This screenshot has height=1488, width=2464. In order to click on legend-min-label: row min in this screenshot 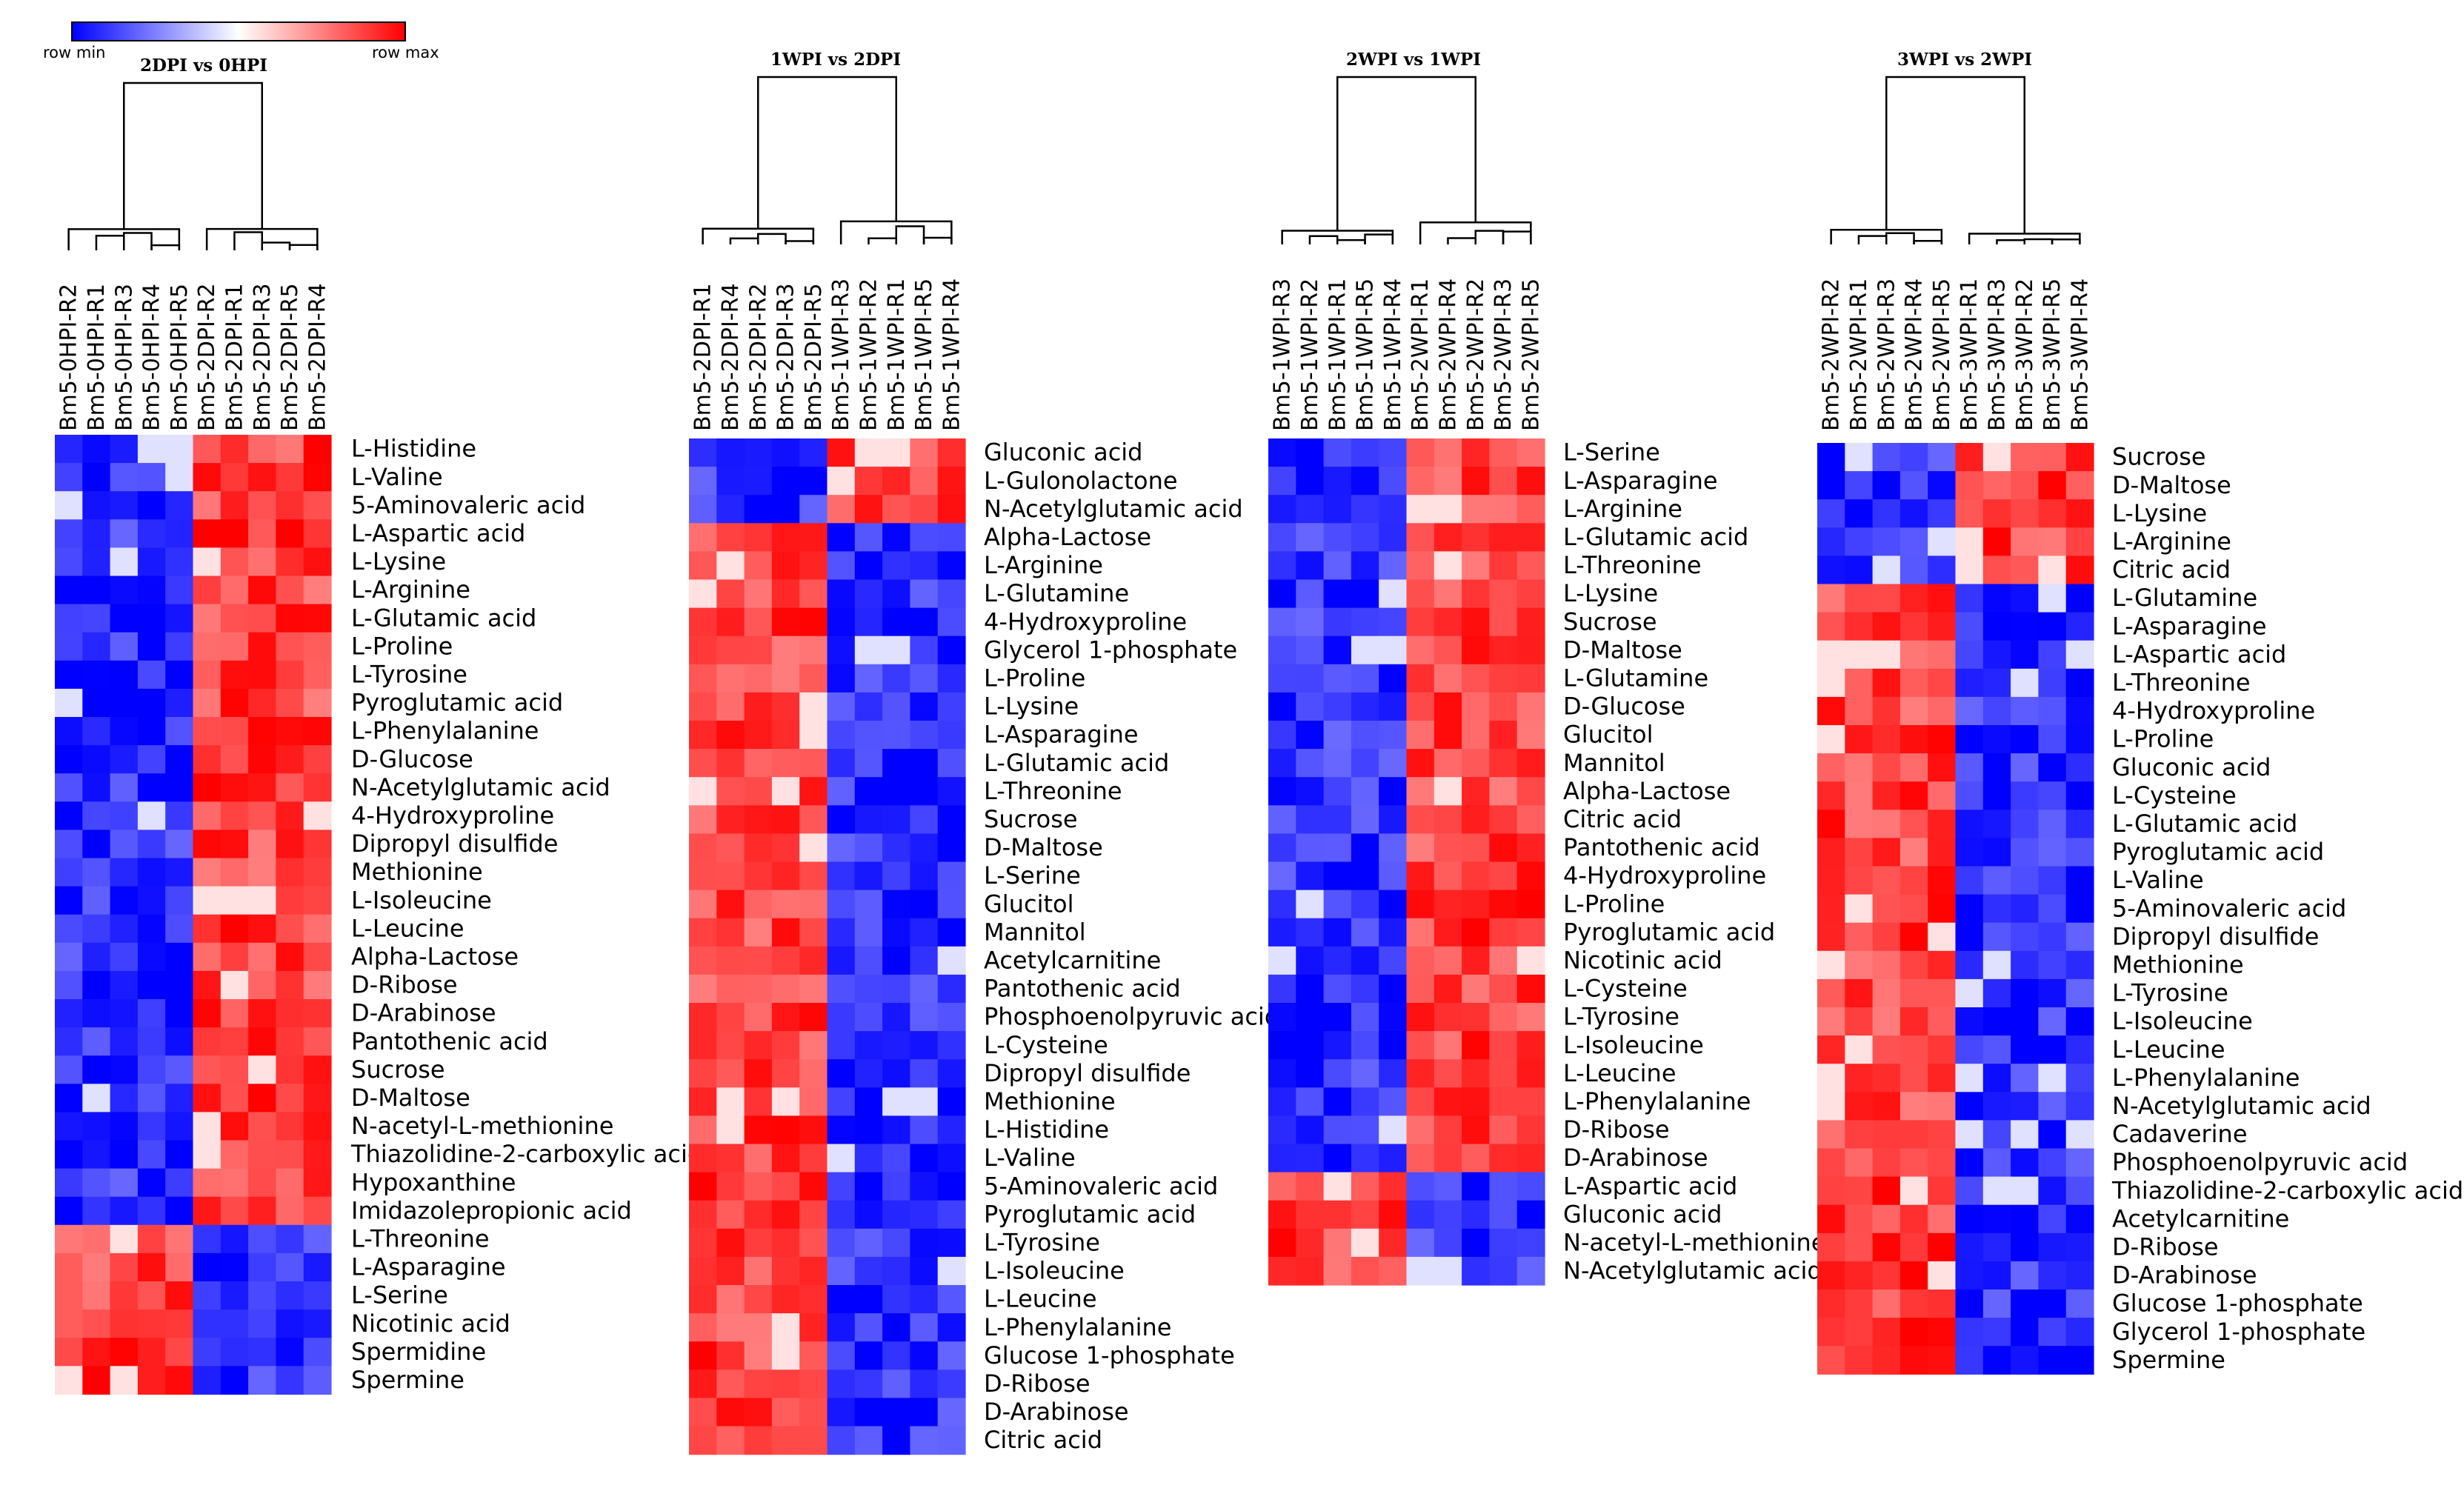, I will do `click(74, 52)`.